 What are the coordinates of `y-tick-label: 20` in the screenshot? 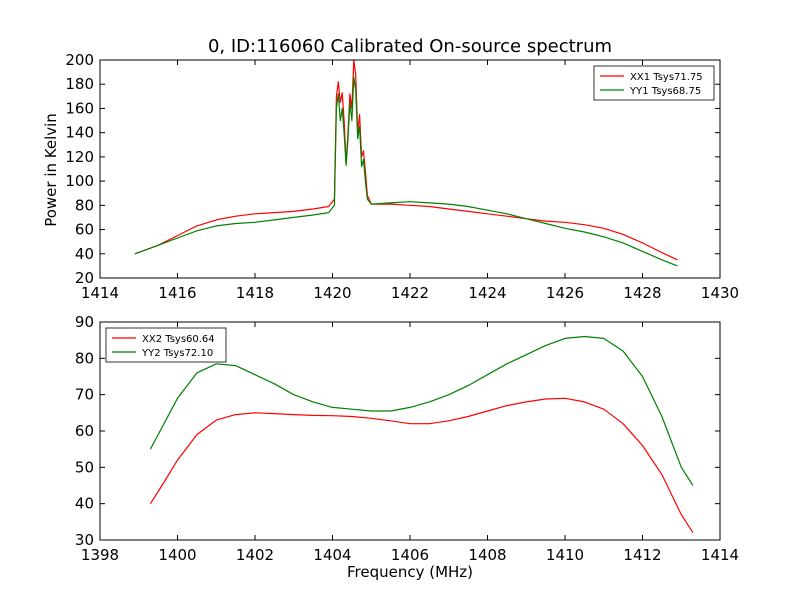 It's located at (84, 278).